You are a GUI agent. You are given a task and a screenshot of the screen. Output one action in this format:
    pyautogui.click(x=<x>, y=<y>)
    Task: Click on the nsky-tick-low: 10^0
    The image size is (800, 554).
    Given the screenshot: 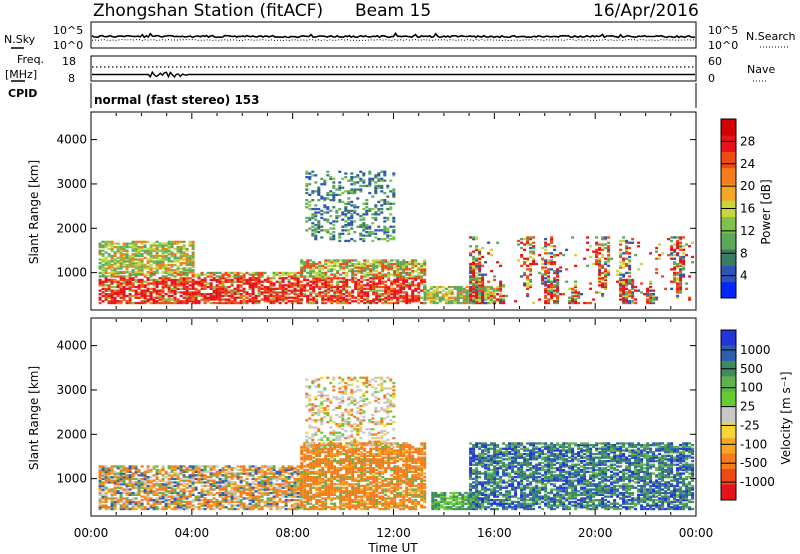 What is the action you would take?
    pyautogui.click(x=68, y=45)
    